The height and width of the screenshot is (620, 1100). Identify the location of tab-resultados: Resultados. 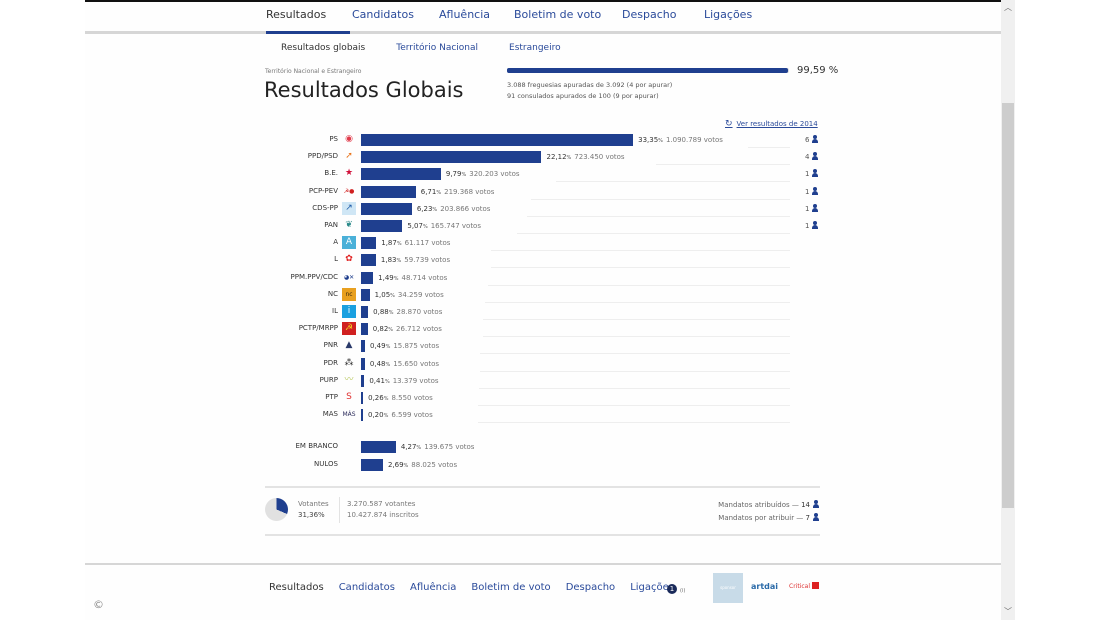
(296, 14).